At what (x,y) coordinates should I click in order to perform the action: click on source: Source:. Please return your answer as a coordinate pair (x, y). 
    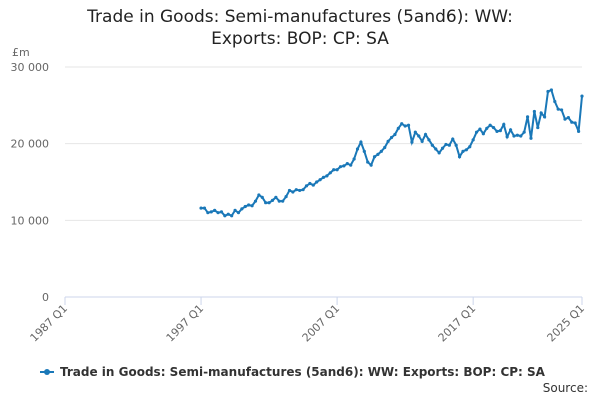
    Looking at the image, I should click on (565, 388).